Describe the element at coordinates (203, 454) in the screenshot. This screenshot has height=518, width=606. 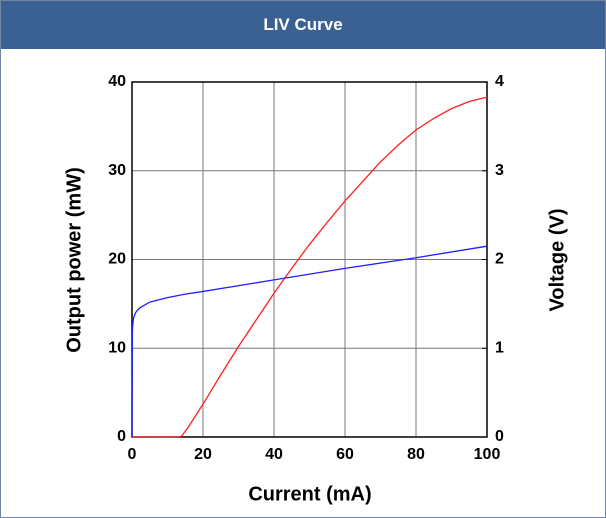
I see `x-tick-label: 20` at that location.